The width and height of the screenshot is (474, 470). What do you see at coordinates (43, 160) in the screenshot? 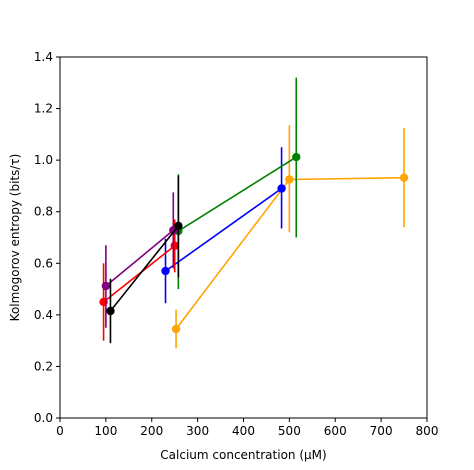
I see `y-tick-label: 1.0` at bounding box center [43, 160].